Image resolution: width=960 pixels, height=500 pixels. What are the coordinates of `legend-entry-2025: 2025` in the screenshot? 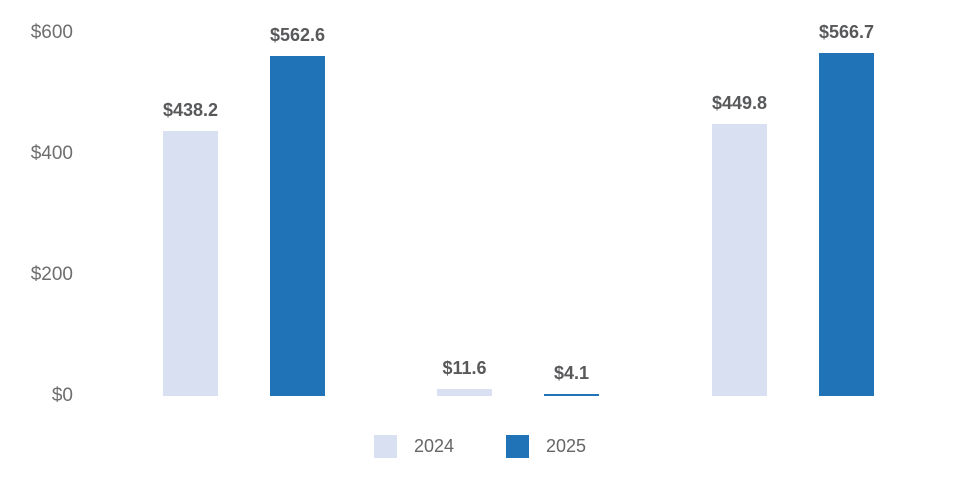 It's located at (546, 446).